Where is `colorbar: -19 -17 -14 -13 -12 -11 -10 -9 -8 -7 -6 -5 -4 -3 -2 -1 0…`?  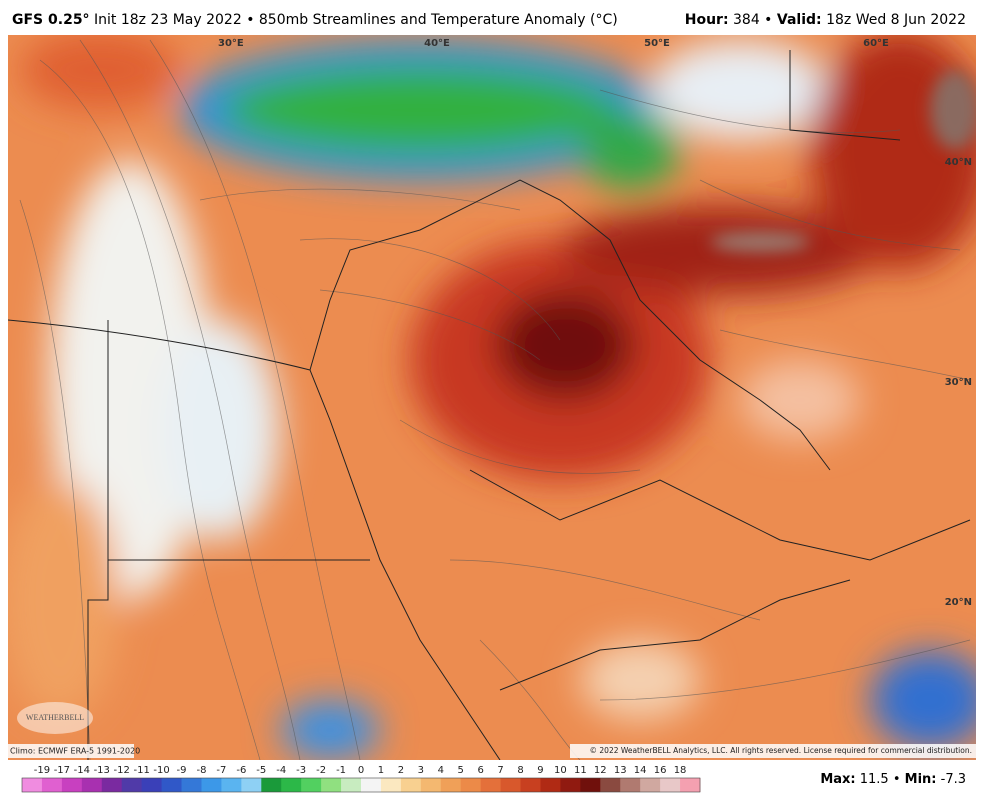 colorbar: -19 -17 -14 -13 -12 -11 -10 -9 -8 -7 -6 -5 -4 -3 -2 -1 0… is located at coordinates (361, 779).